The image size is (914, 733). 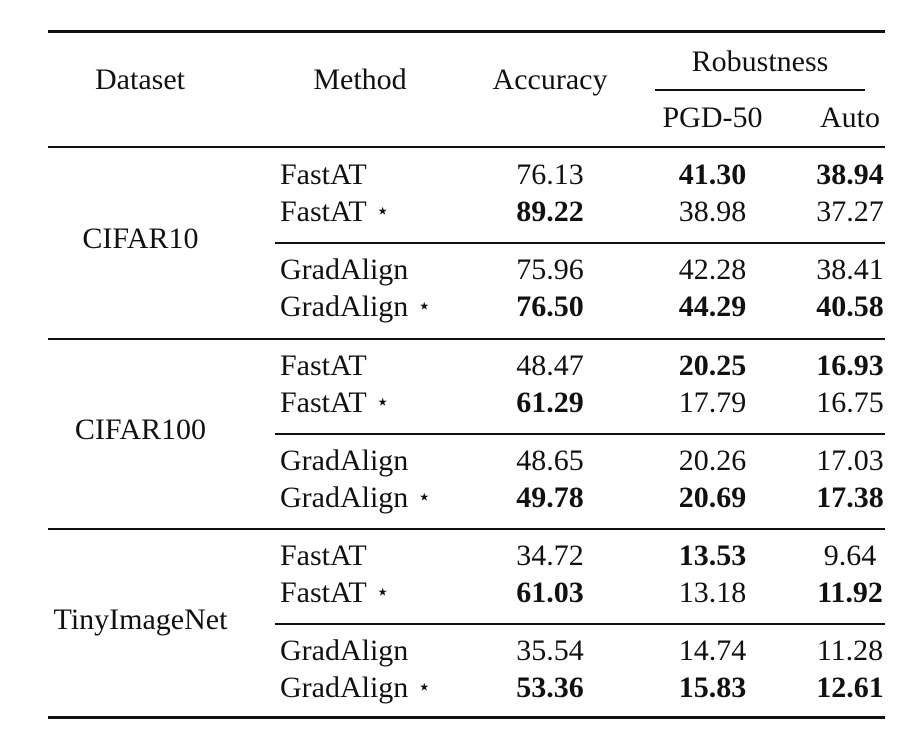 I want to click on accuracy-value: 48.65, so click(x=550, y=460).